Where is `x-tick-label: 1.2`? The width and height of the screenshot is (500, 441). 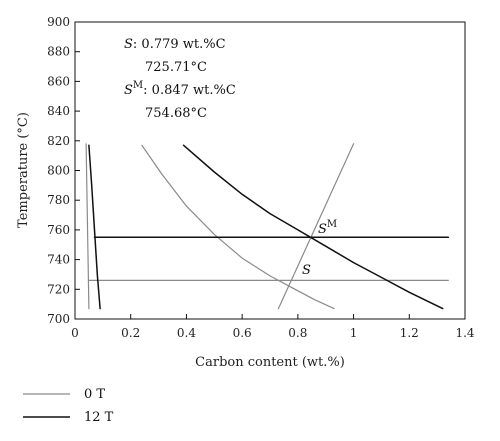
x-tick-label: 1.2 is located at coordinates (409, 333).